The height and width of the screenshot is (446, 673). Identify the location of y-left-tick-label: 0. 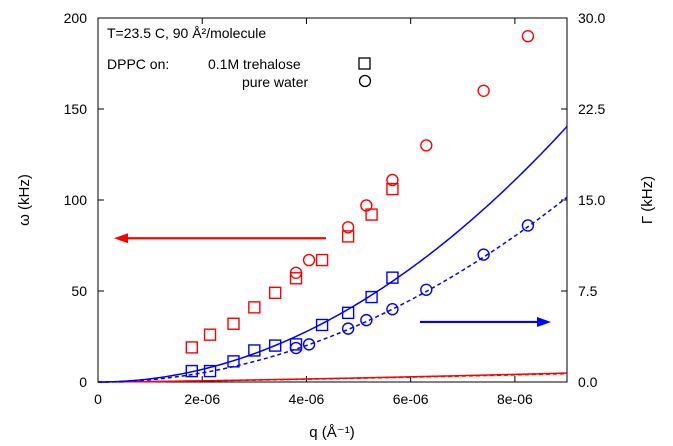
(83, 382).